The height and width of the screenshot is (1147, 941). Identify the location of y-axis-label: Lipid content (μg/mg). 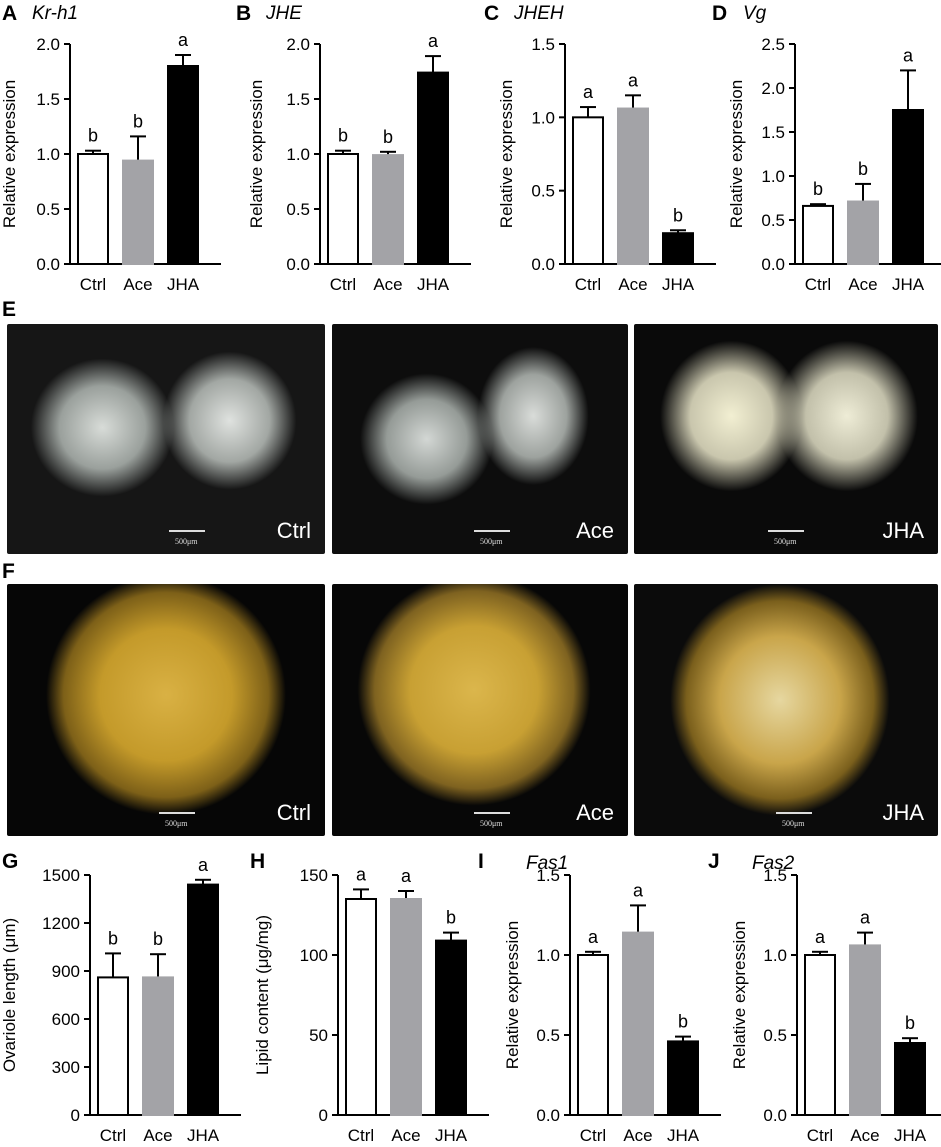
(262, 995).